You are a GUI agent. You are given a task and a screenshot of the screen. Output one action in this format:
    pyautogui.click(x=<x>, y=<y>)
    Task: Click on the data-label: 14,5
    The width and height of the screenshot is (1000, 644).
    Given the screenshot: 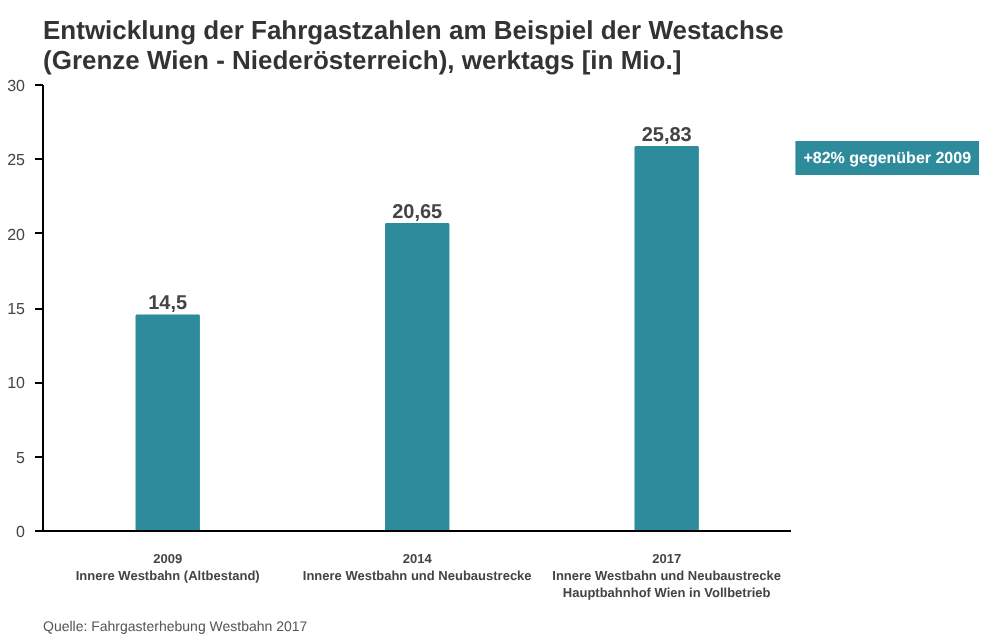 What is the action you would take?
    pyautogui.click(x=168, y=304)
    